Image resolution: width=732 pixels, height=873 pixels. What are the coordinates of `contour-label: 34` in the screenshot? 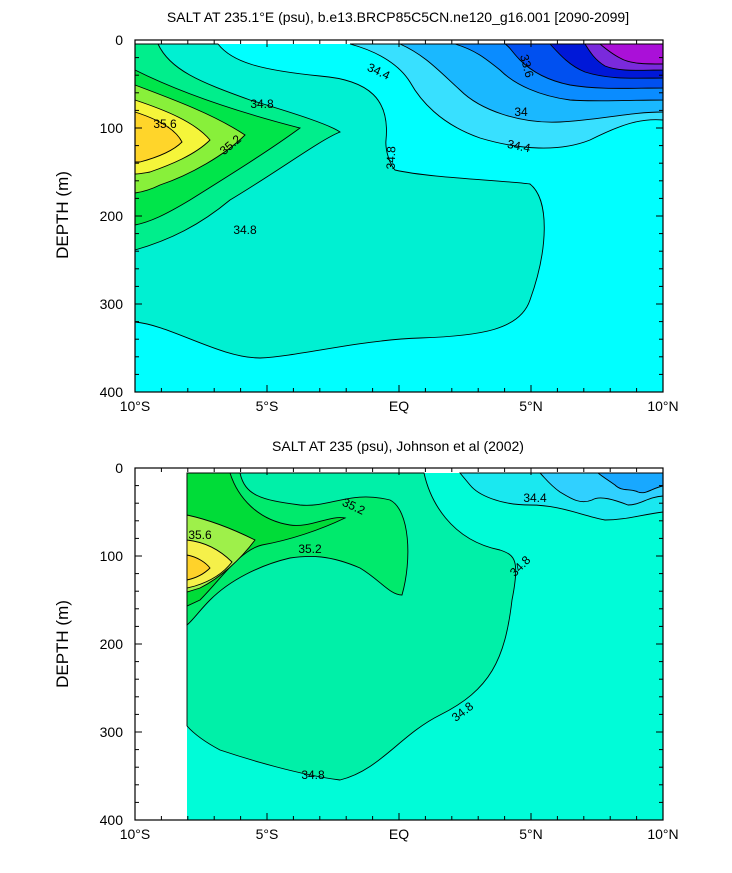 It's located at (521, 112).